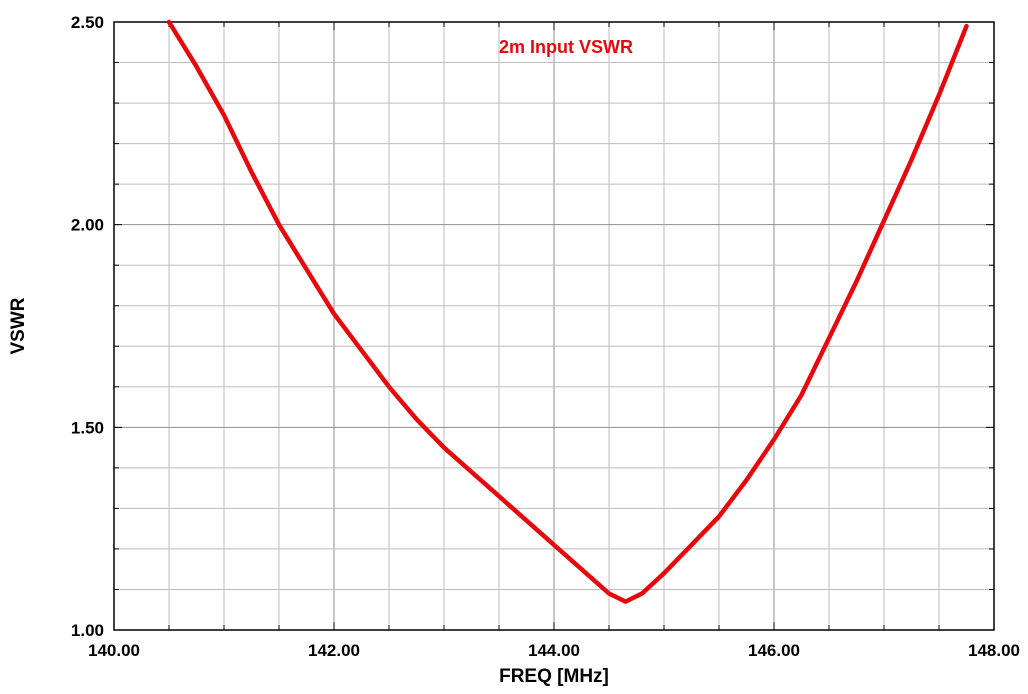 Image resolution: width=1028 pixels, height=694 pixels. What do you see at coordinates (87, 22) in the screenshot?
I see `y-tick-label: 2.50` at bounding box center [87, 22].